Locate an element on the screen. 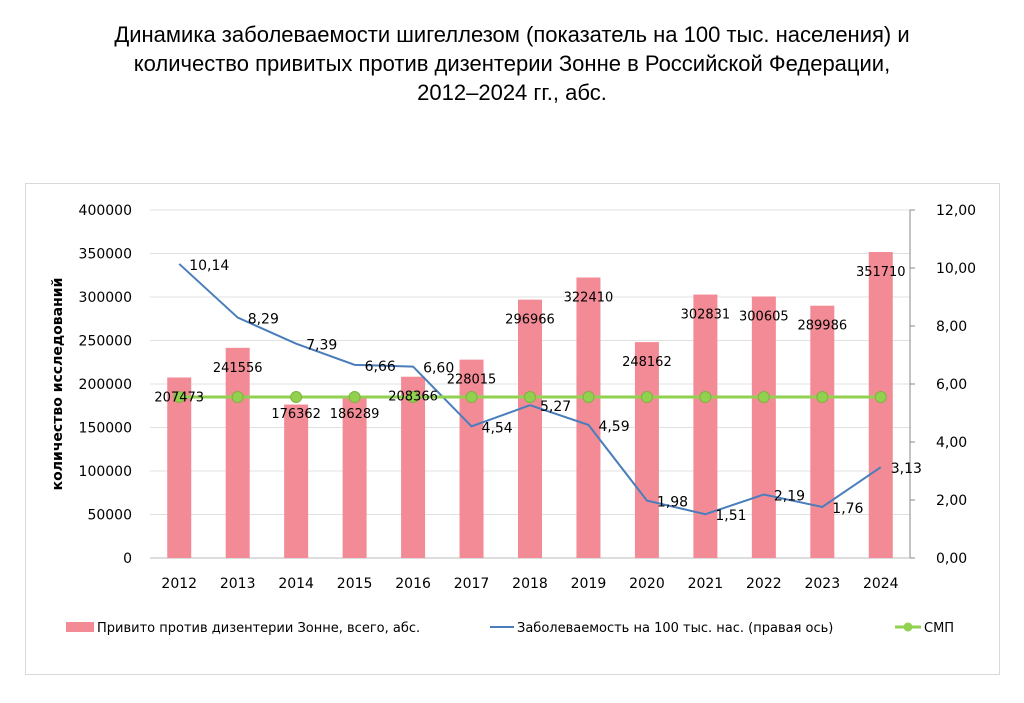 This screenshot has height=703, width=1024. line-data-label: 10,14 is located at coordinates (209, 266).